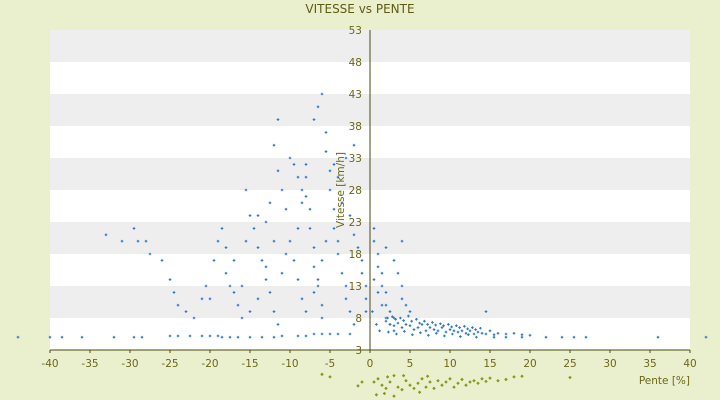 This screenshot has height=400, width=720. I want to click on y-tick-label: 8, so click(358, 319).